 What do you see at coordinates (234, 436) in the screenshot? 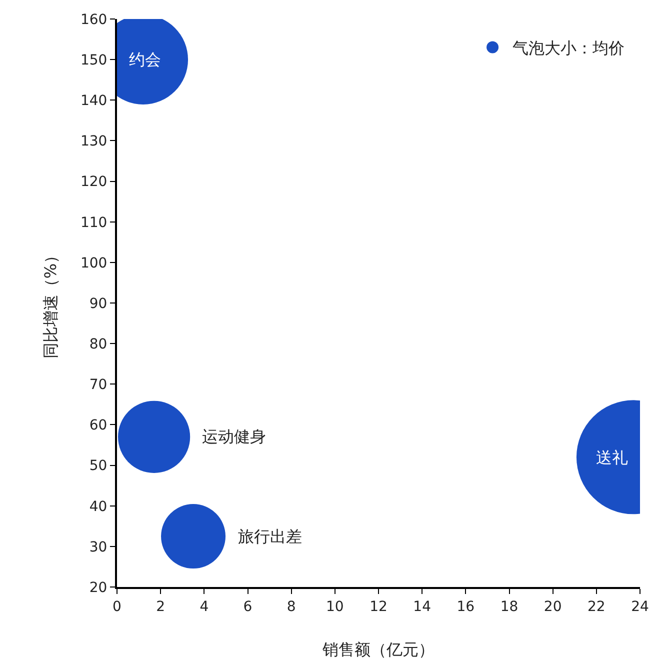
I see `annotation: 运动健身` at bounding box center [234, 436].